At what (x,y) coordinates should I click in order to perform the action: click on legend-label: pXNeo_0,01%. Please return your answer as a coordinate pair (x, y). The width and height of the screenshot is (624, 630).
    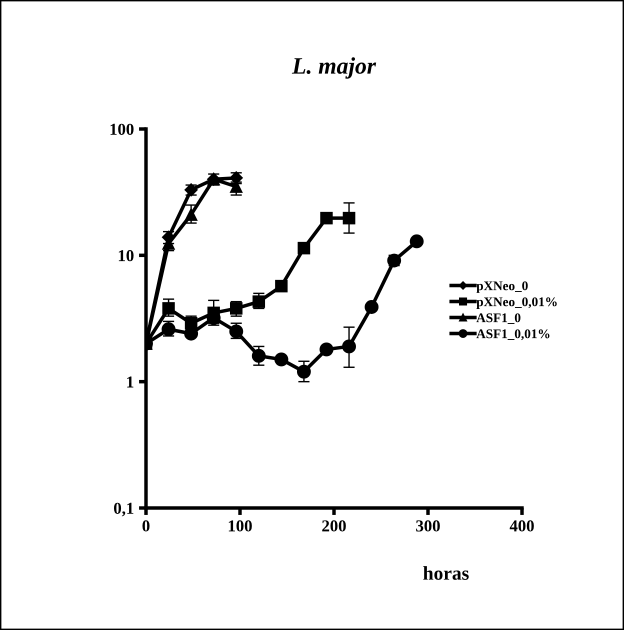
    Looking at the image, I should click on (516, 303).